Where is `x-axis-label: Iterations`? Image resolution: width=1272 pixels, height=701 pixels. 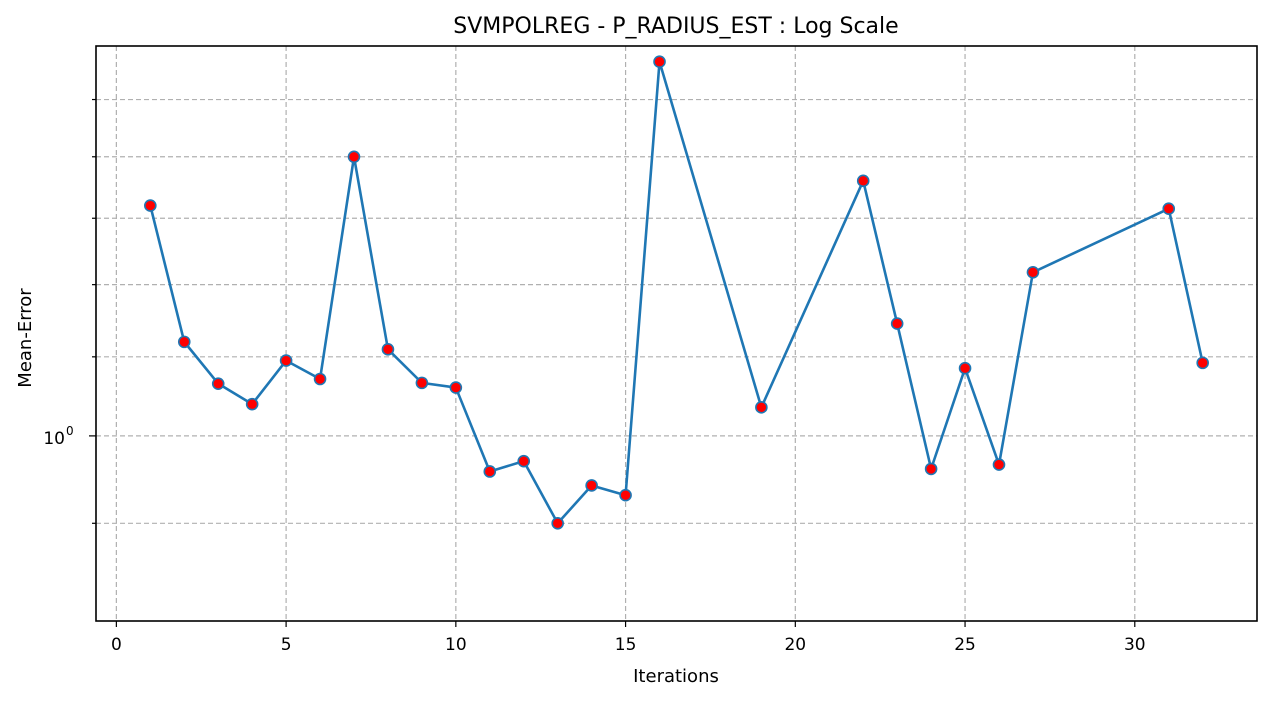
x-axis-label: Iterations is located at coordinates (676, 676).